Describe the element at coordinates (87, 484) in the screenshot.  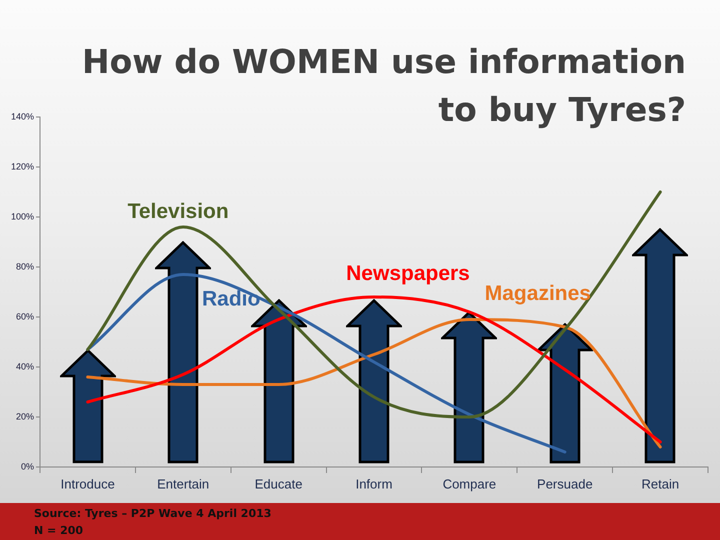
I see `x-tick-label: Introduce` at that location.